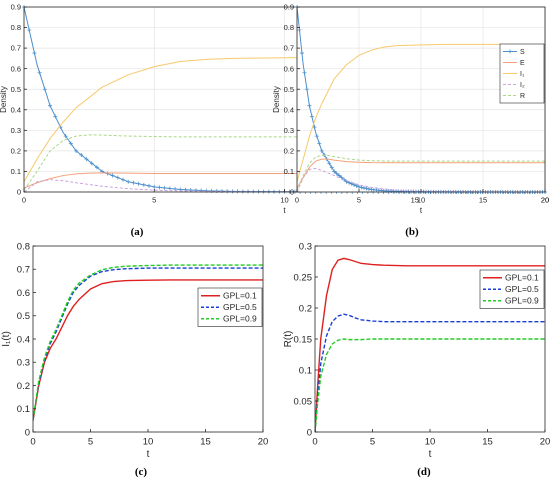 The image size is (550, 479). I want to click on legend-label: I₁, so click(522, 74).